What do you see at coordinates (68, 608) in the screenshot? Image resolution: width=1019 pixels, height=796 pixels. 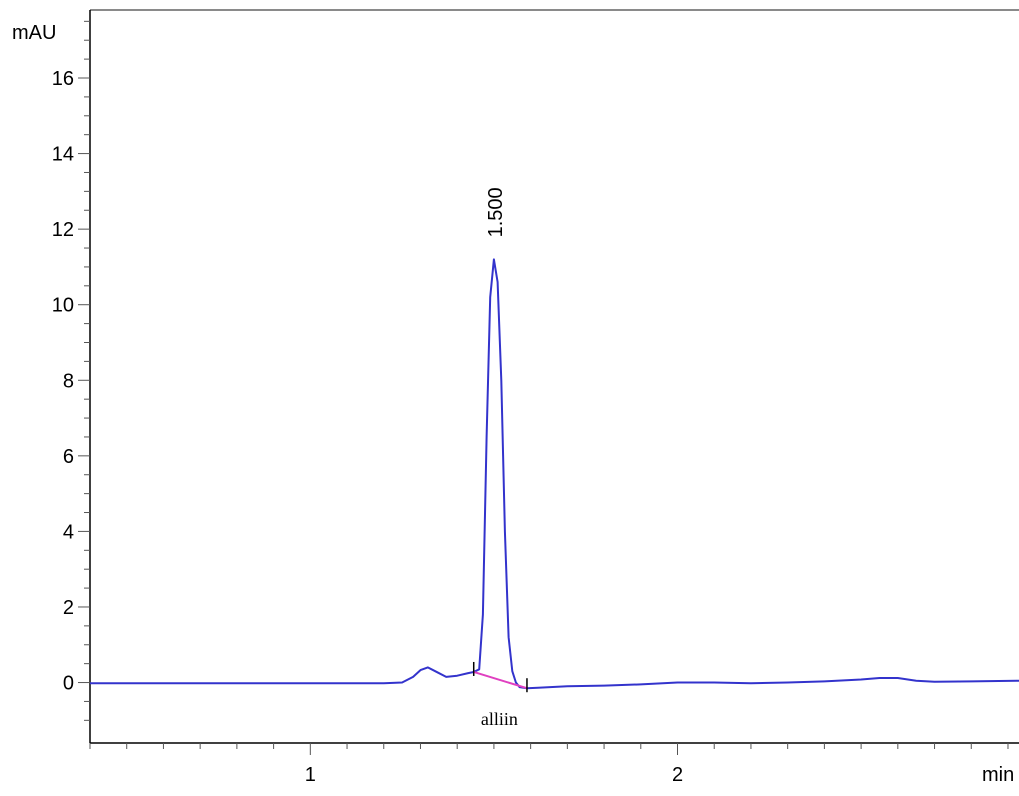 I see `y-tick-label: 2` at bounding box center [68, 608].